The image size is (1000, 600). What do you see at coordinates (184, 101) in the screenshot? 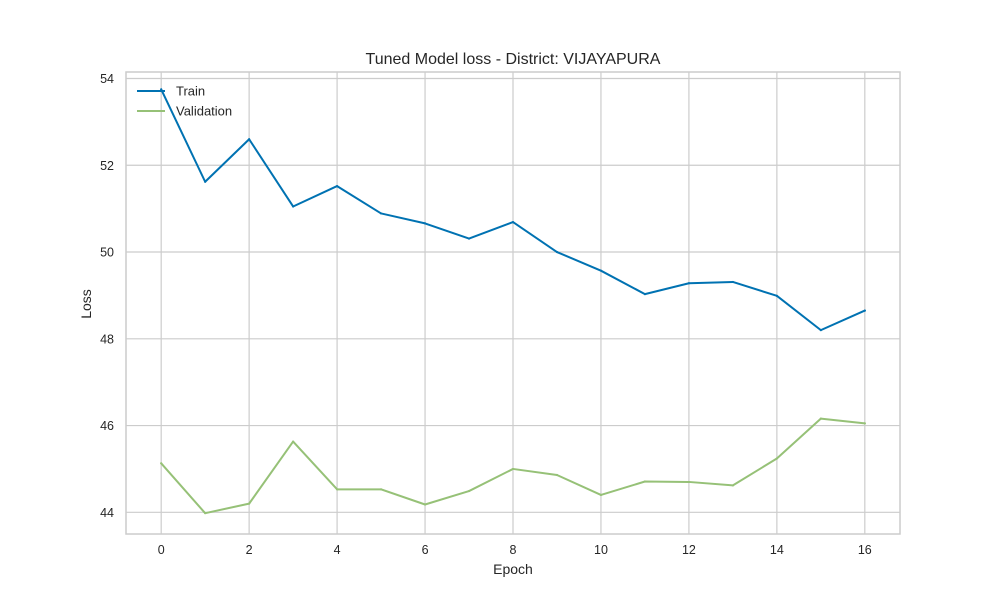
I see `legend: Train Validation` at bounding box center [184, 101].